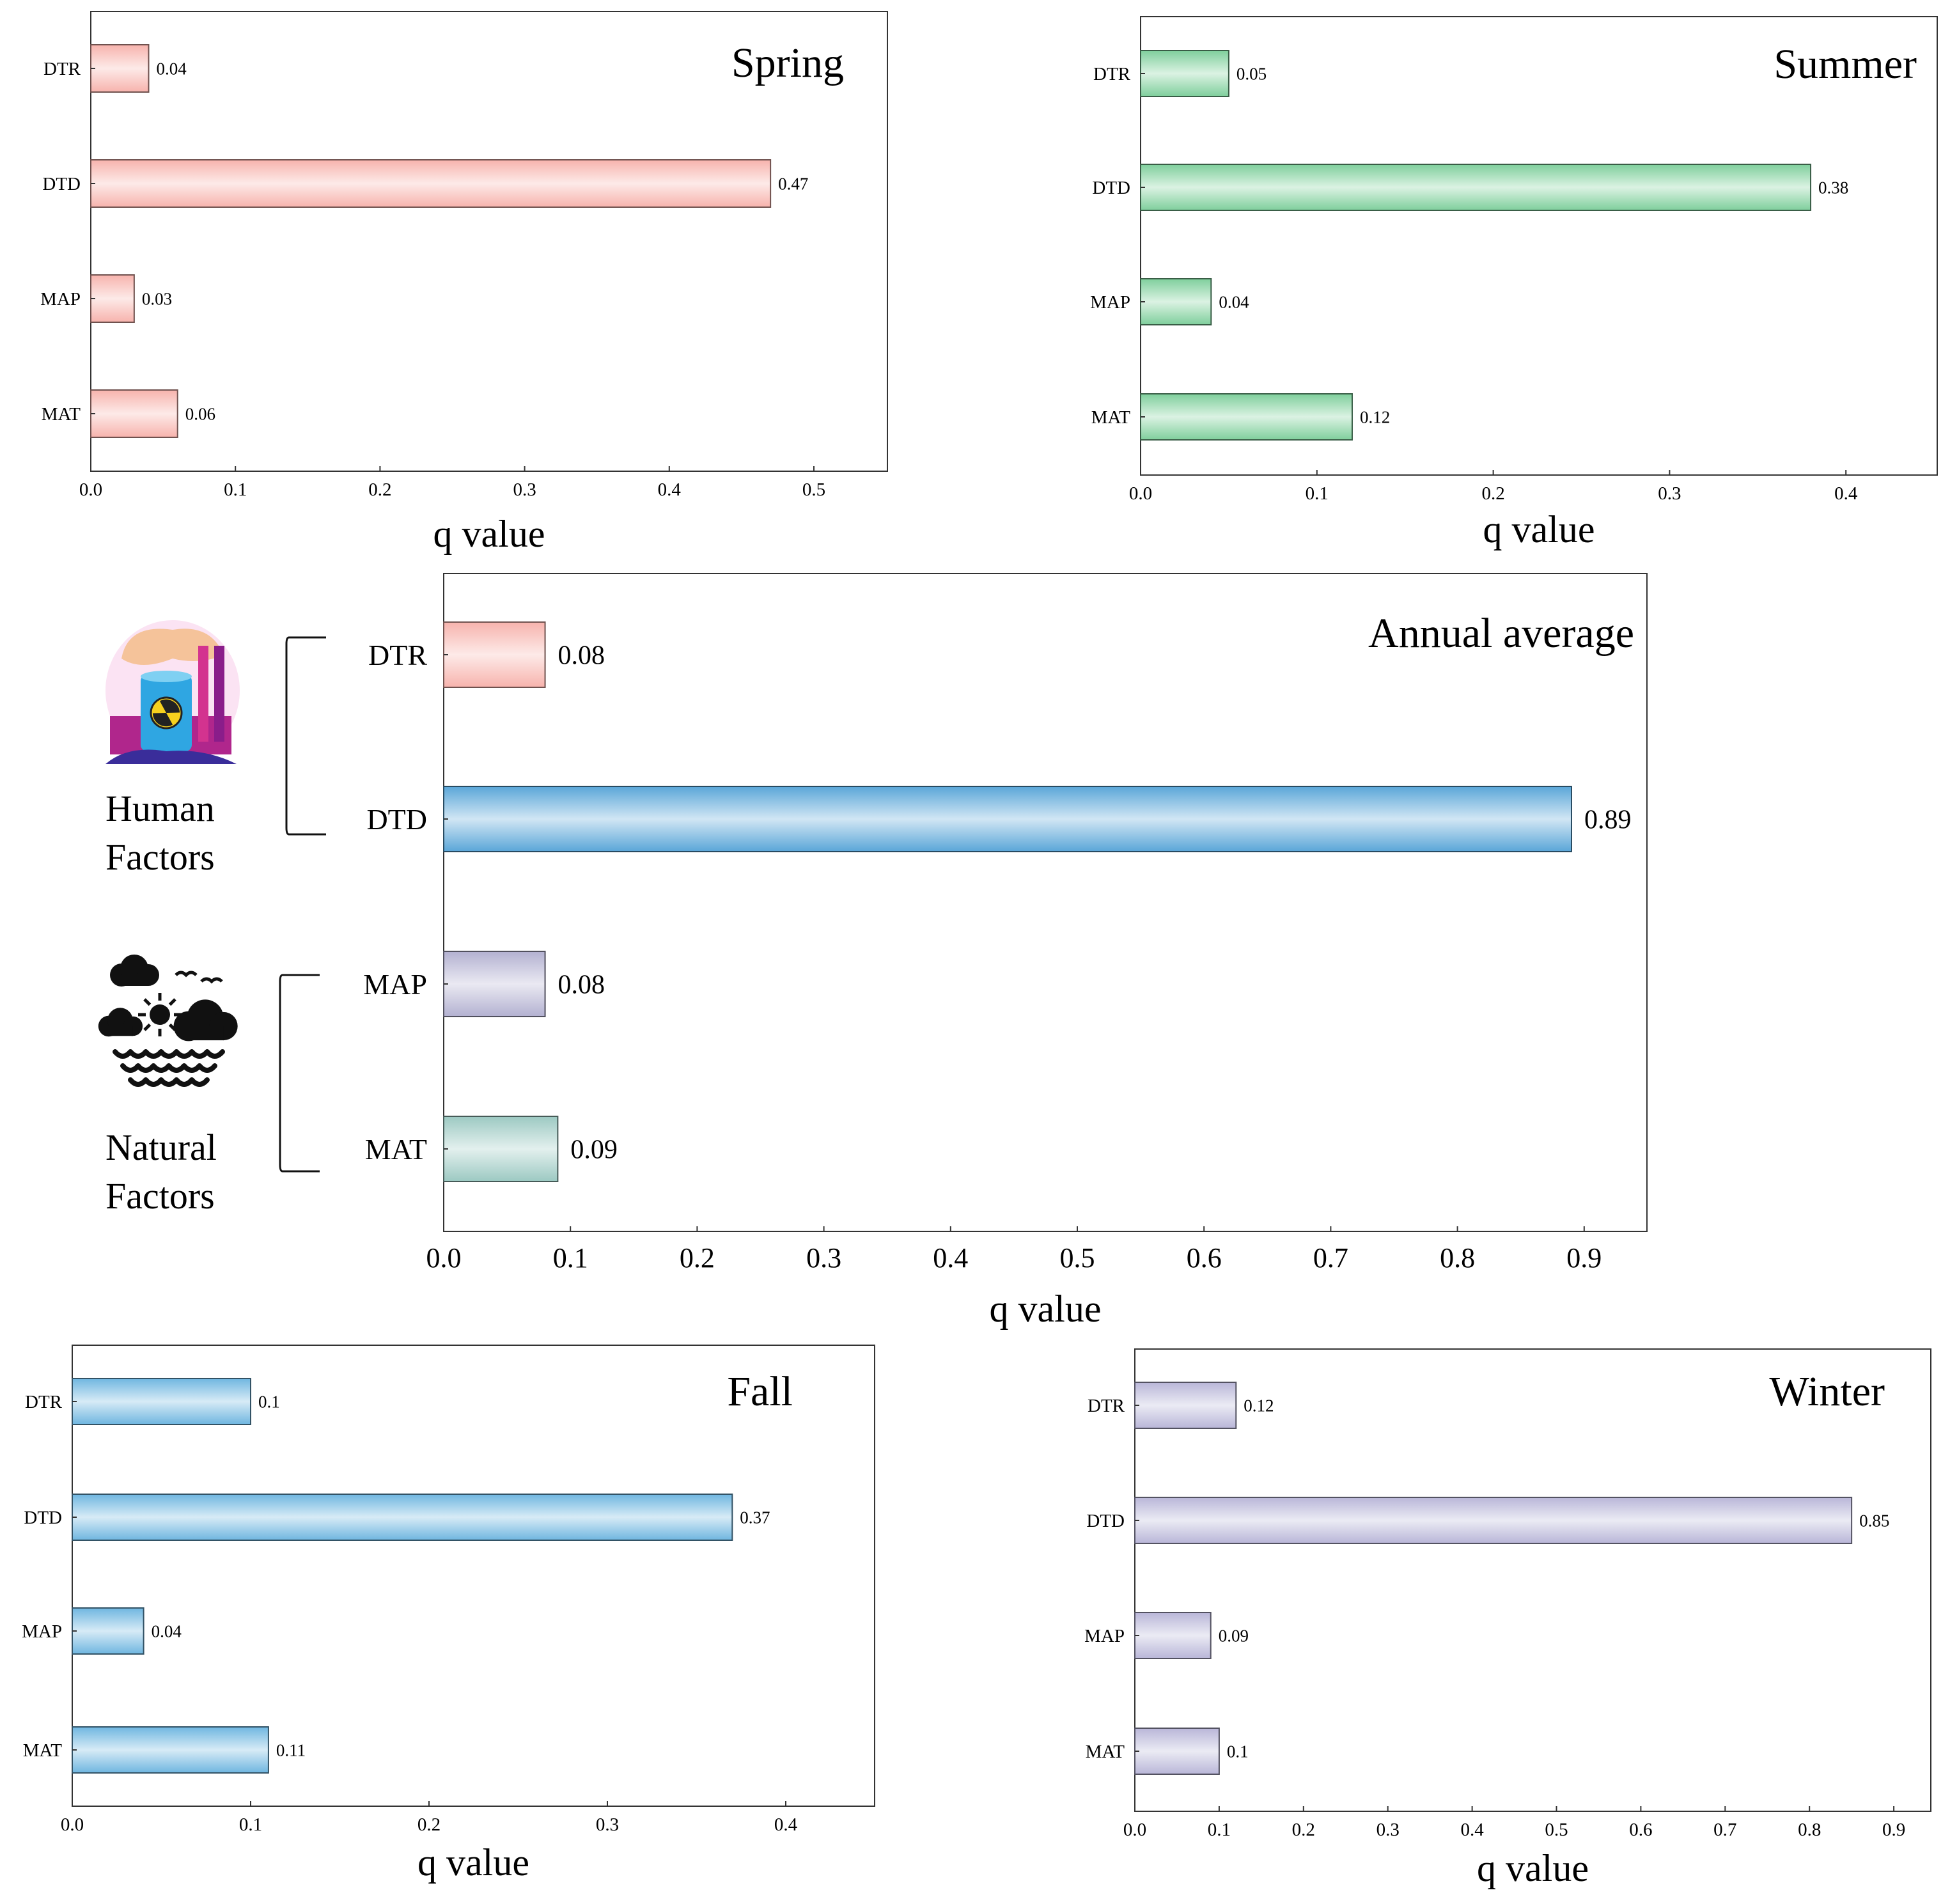 The image size is (1950, 1904). What do you see at coordinates (1251, 73) in the screenshot?
I see `value-label: 0.05` at bounding box center [1251, 73].